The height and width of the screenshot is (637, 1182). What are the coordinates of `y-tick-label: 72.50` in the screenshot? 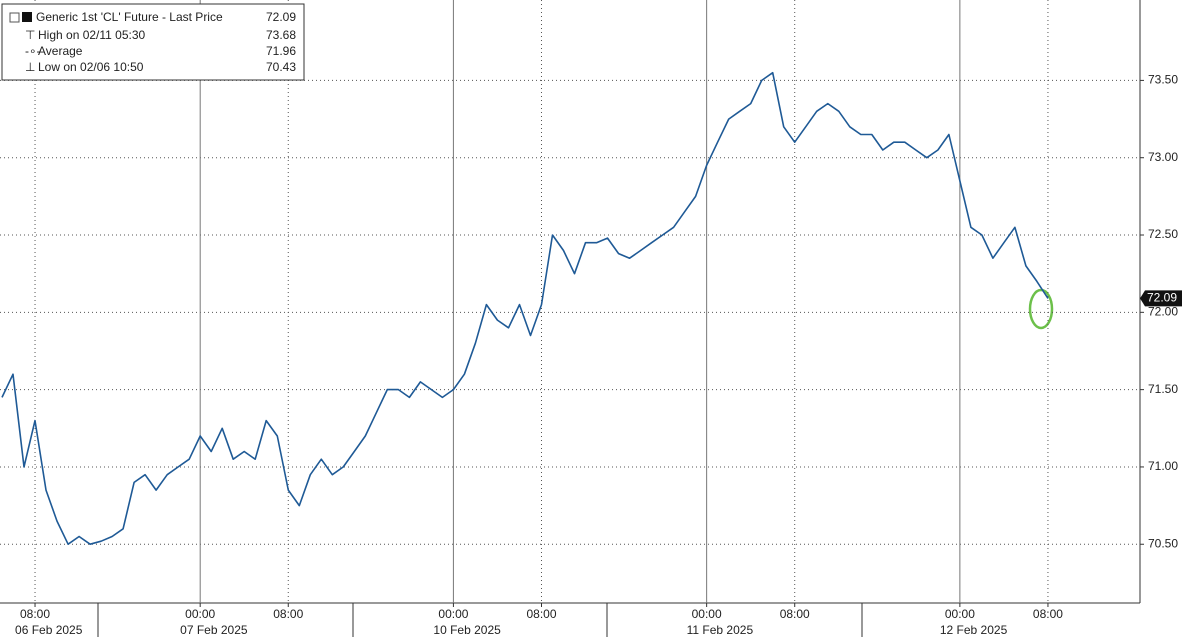 It's located at (1163, 234).